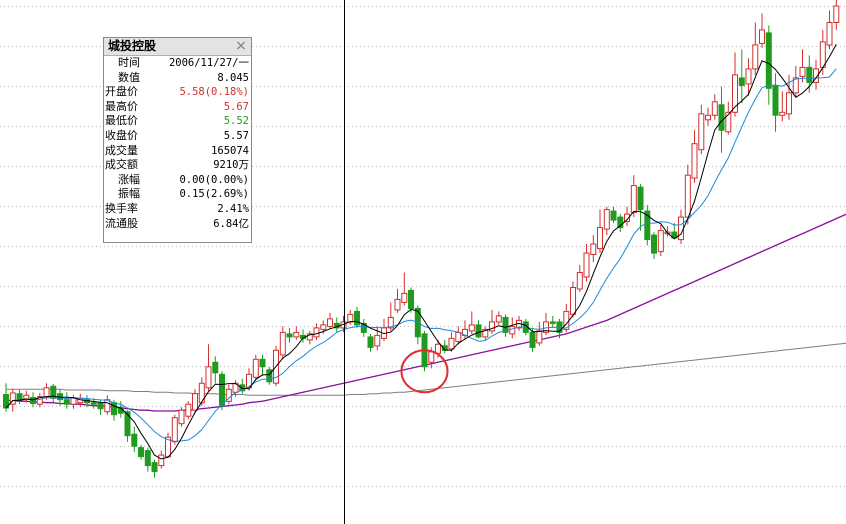 The height and width of the screenshot is (524, 846). Describe the element at coordinates (129, 179) in the screenshot. I see `info-label: 涨幅` at that location.